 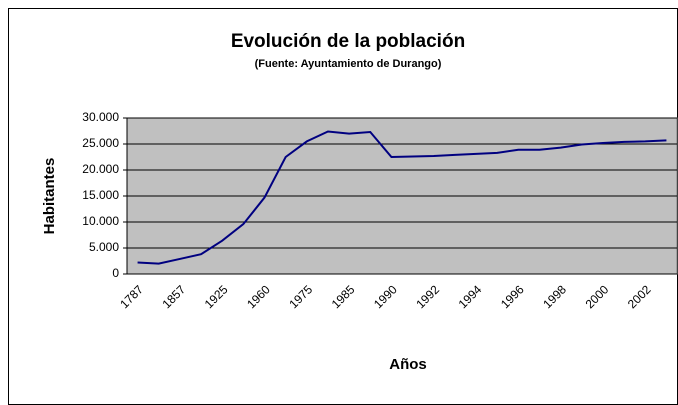 I want to click on y-tick-label: 10.000, so click(x=100, y=221).